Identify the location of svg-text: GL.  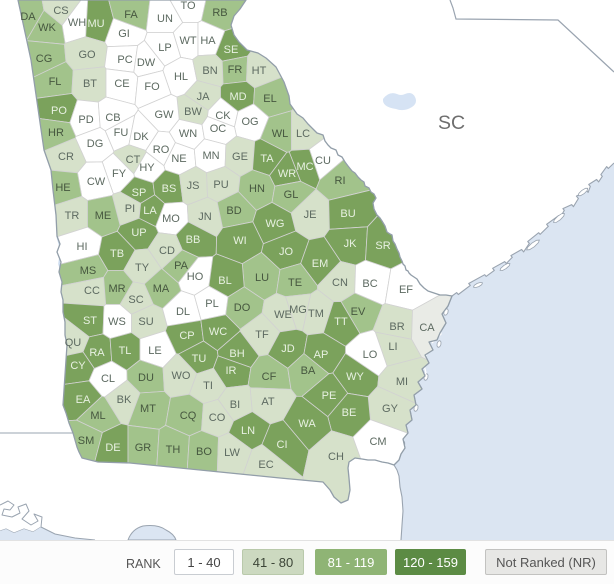
(291, 195).